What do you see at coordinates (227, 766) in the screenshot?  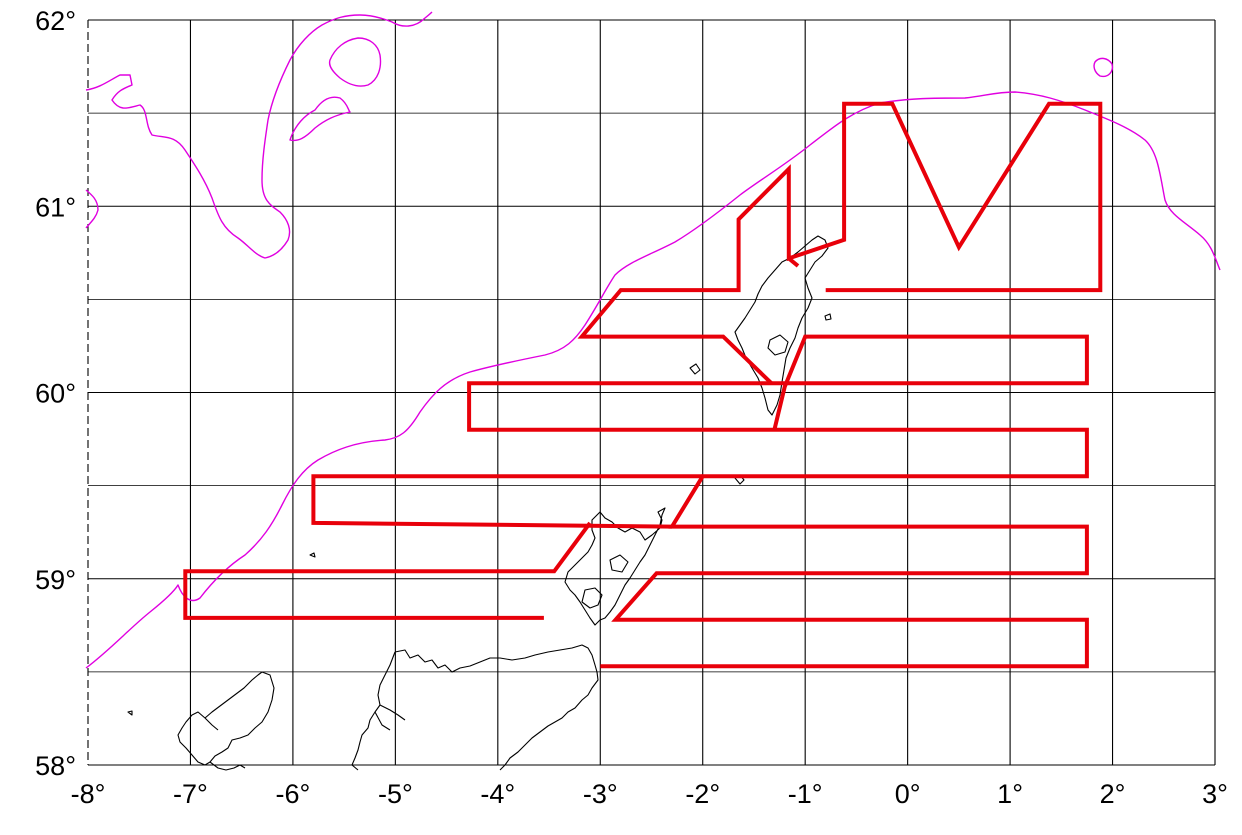 I see `outer-hebrides-south` at bounding box center [227, 766].